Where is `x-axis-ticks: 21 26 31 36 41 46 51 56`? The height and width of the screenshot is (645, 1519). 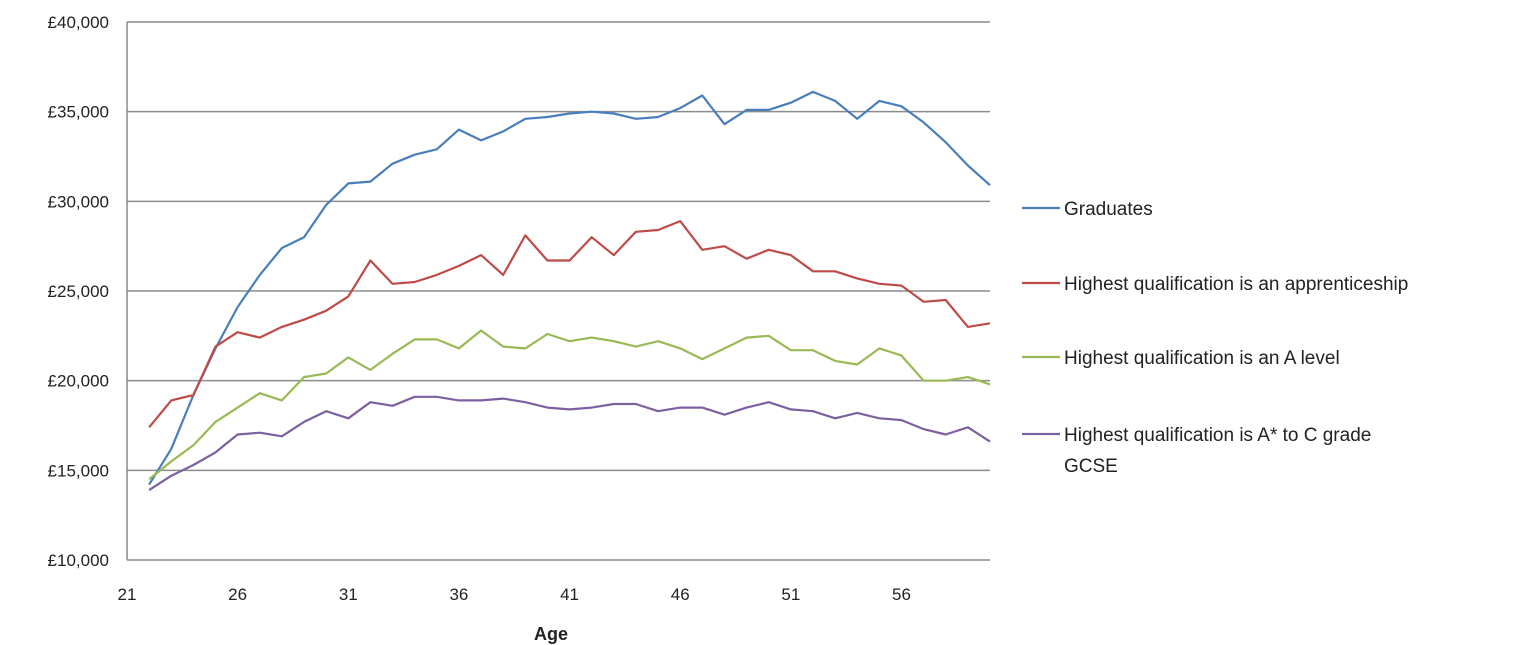
x-axis-ticks: 21 26 31 36 41 46 51 56 is located at coordinates (514, 594).